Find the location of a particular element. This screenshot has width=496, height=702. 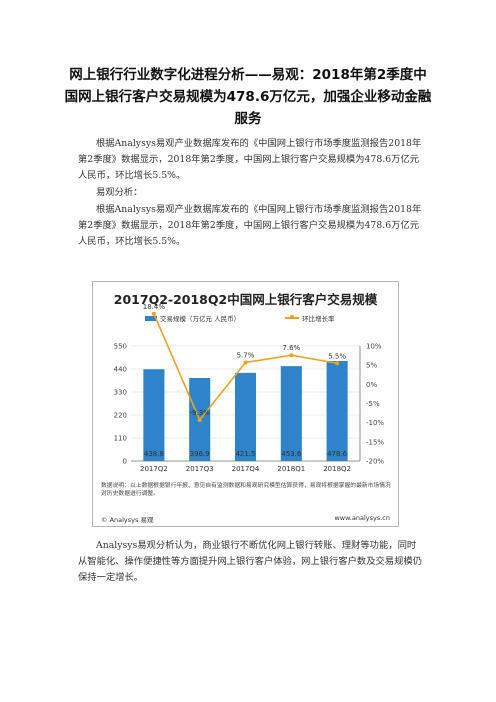

legend-line: 环比增长率 is located at coordinates (310, 318).